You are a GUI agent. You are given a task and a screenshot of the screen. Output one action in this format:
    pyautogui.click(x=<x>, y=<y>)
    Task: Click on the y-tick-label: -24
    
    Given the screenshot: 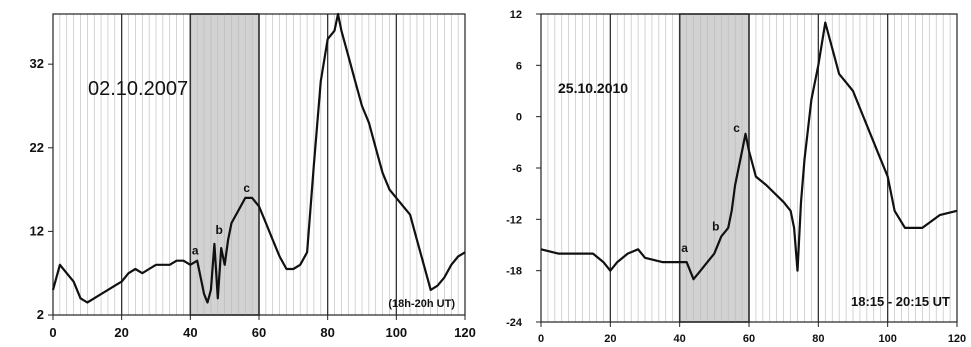 What is the action you would take?
    pyautogui.click(x=514, y=323)
    